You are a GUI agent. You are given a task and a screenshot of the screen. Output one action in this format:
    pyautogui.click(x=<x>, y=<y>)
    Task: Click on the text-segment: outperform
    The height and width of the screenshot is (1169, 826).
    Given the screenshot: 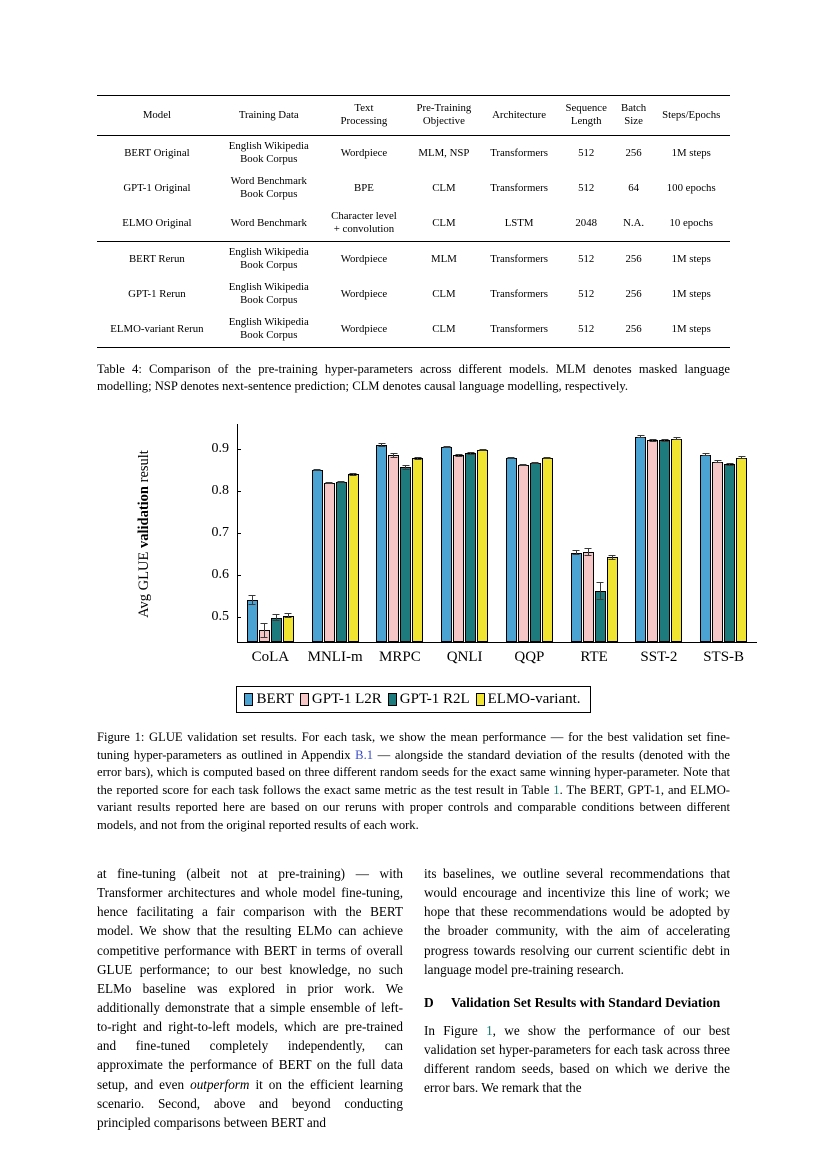 What is the action you would take?
    pyautogui.click(x=220, y=1084)
    